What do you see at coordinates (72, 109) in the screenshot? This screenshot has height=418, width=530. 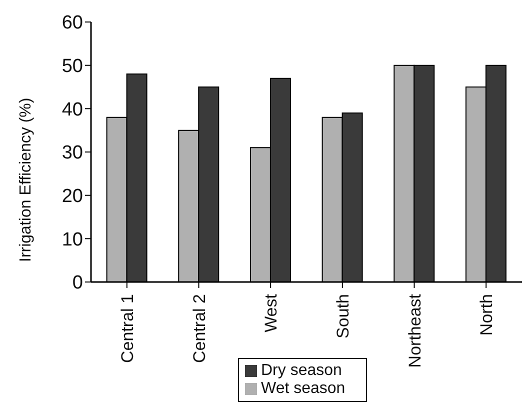 I see `y-tick-label: 40` at bounding box center [72, 109].